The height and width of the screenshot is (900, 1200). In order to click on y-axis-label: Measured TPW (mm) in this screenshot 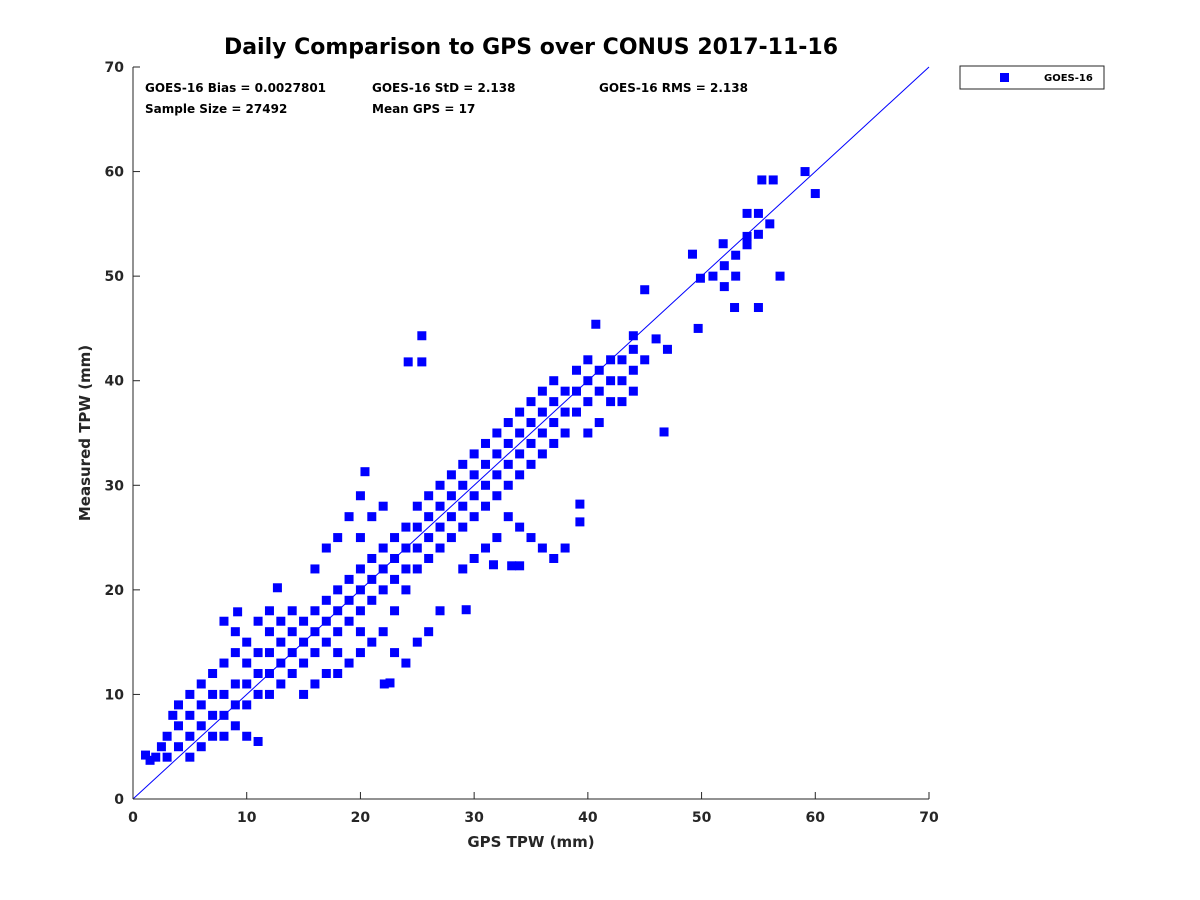, I will do `click(85, 433)`.